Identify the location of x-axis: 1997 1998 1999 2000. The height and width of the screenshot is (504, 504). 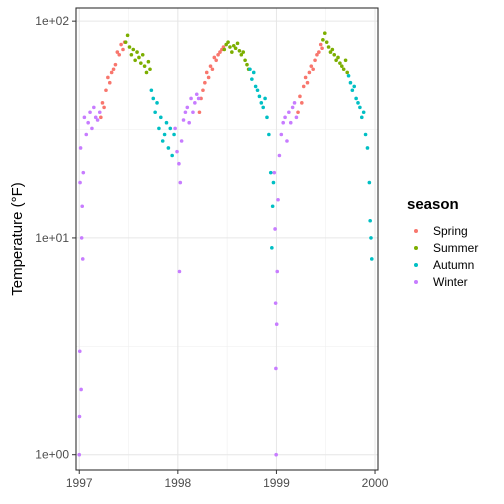
(227, 480).